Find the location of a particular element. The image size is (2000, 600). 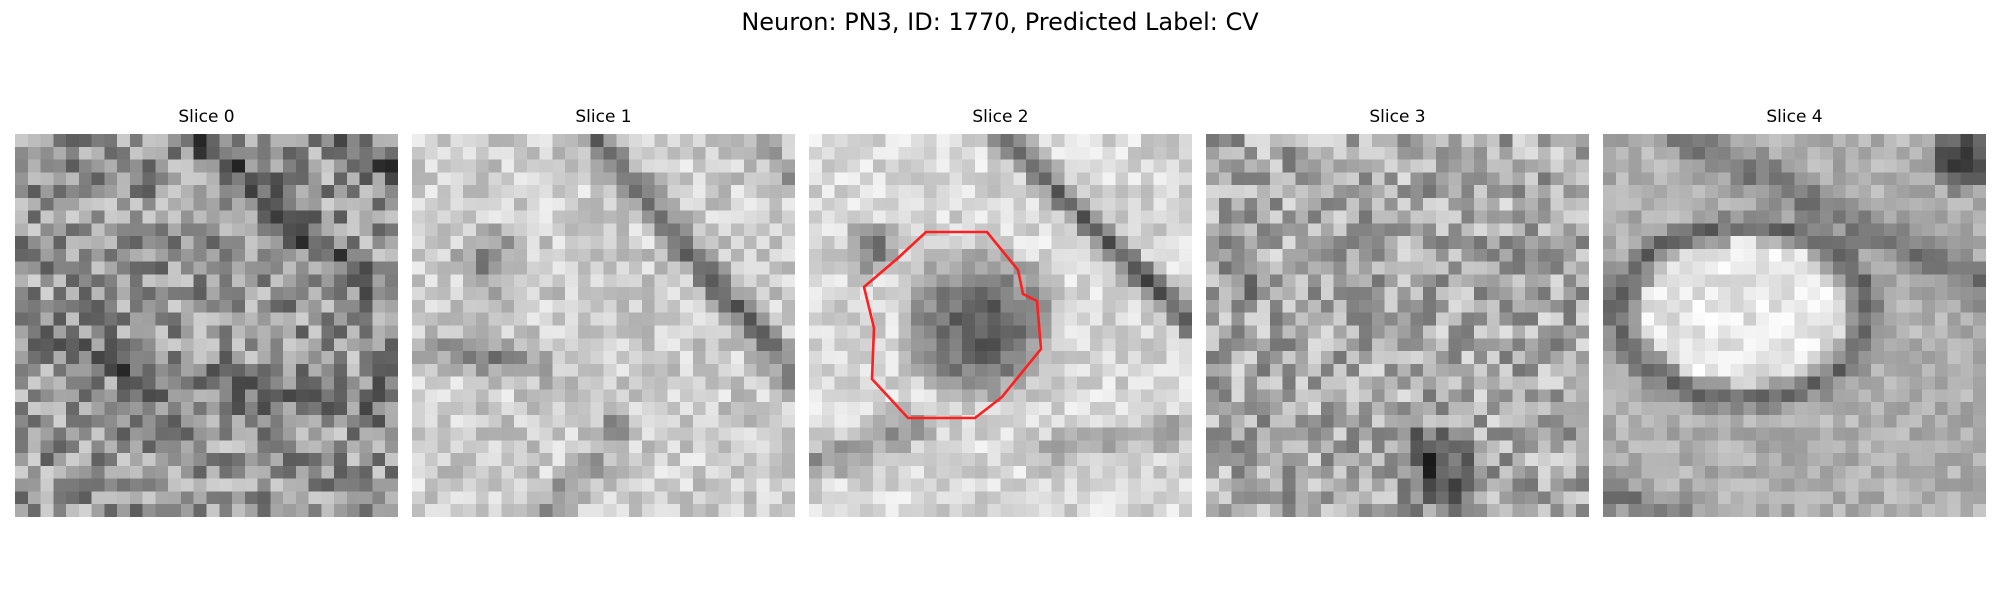

roi-outline is located at coordinates (952, 325).